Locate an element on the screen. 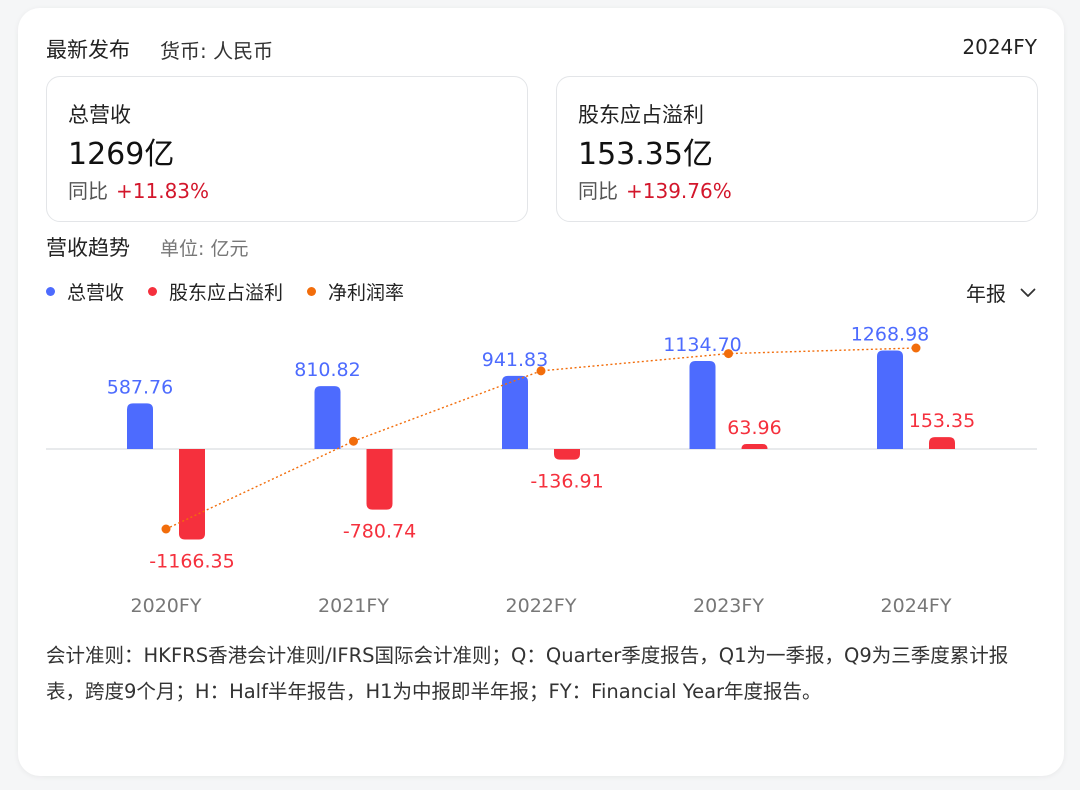 The height and width of the screenshot is (790, 1080). currency-label: 货币: 人民币 is located at coordinates (217, 51).